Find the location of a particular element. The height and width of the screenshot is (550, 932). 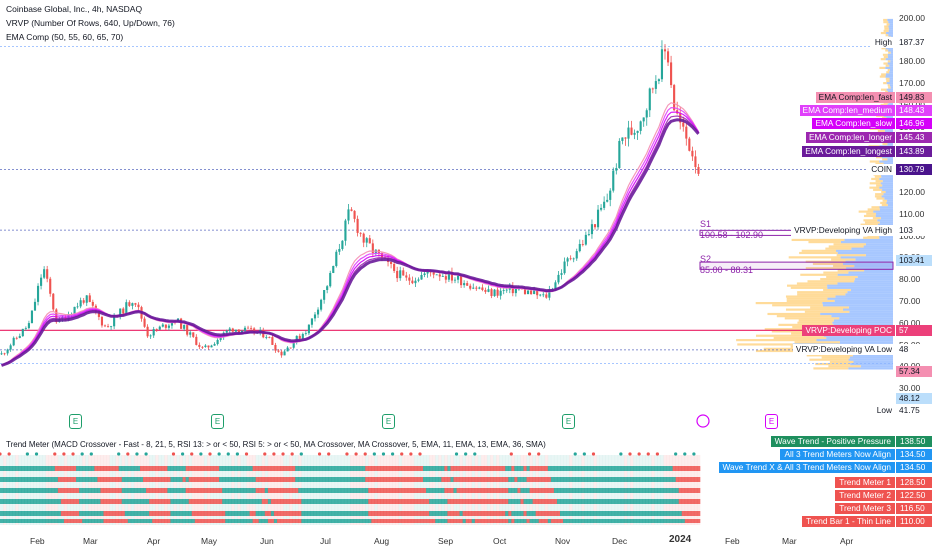

price-label-value: 130.79 is located at coordinates (914, 170).